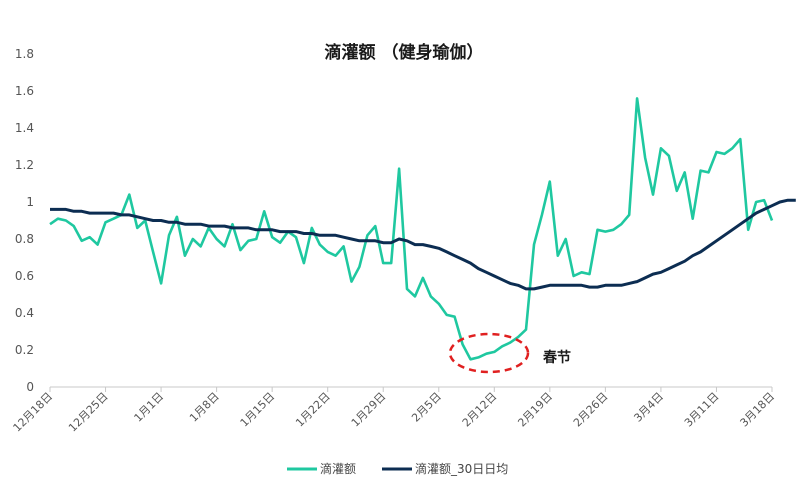  I want to click on y-tick-label: 0.8, so click(24, 239).